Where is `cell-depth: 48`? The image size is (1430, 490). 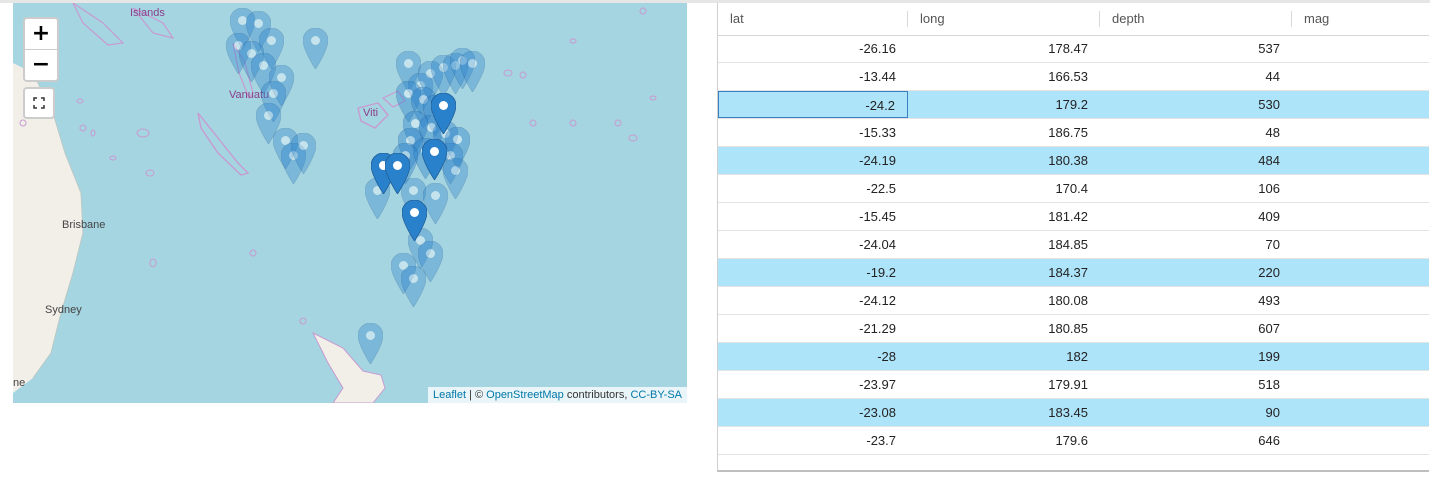
cell-depth: 48 is located at coordinates (1272, 132).